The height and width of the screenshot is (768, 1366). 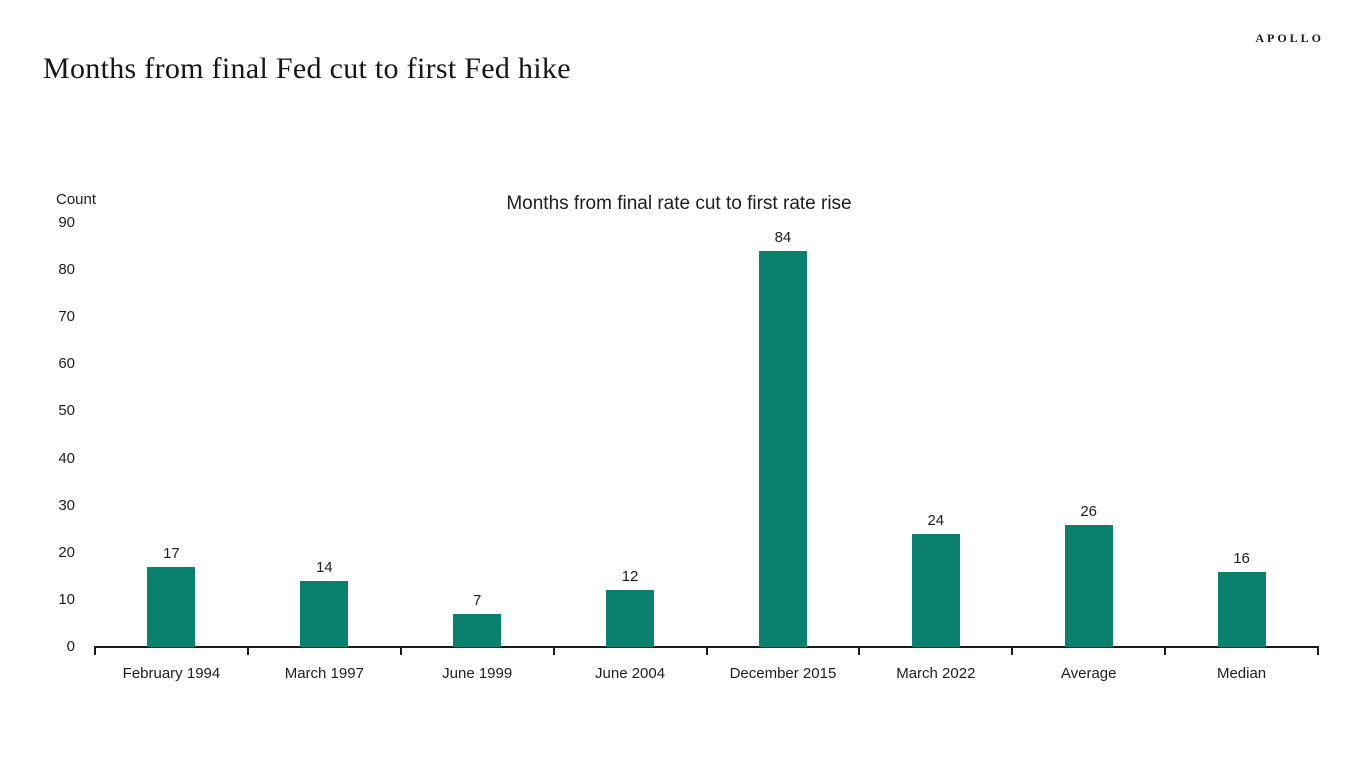 What do you see at coordinates (630, 673) in the screenshot?
I see `x-axis-category-label: June 2004` at bounding box center [630, 673].